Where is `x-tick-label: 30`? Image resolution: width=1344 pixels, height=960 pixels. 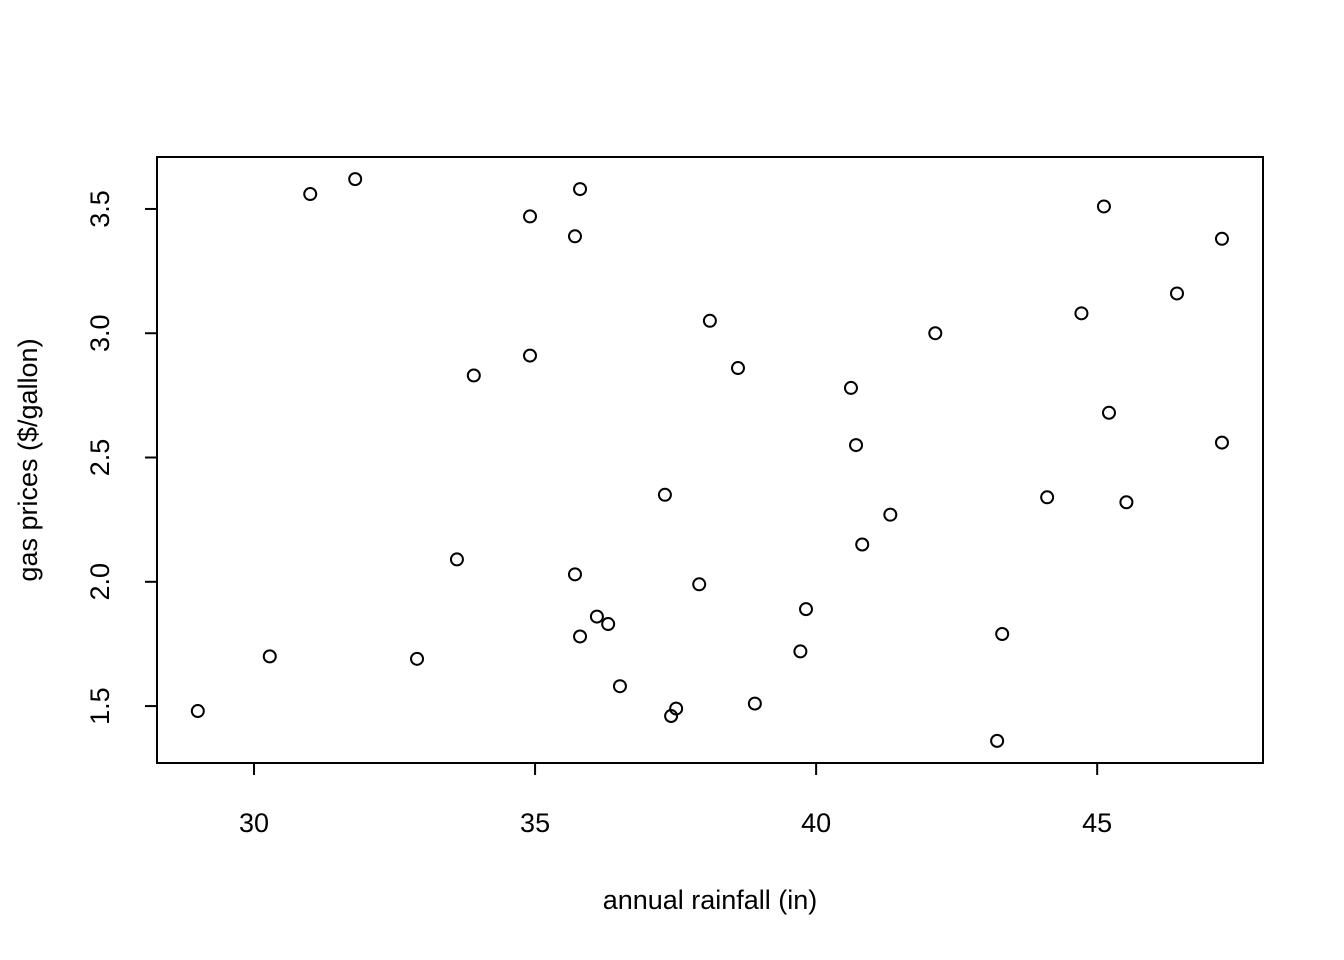
x-tick-label: 30 is located at coordinates (254, 823).